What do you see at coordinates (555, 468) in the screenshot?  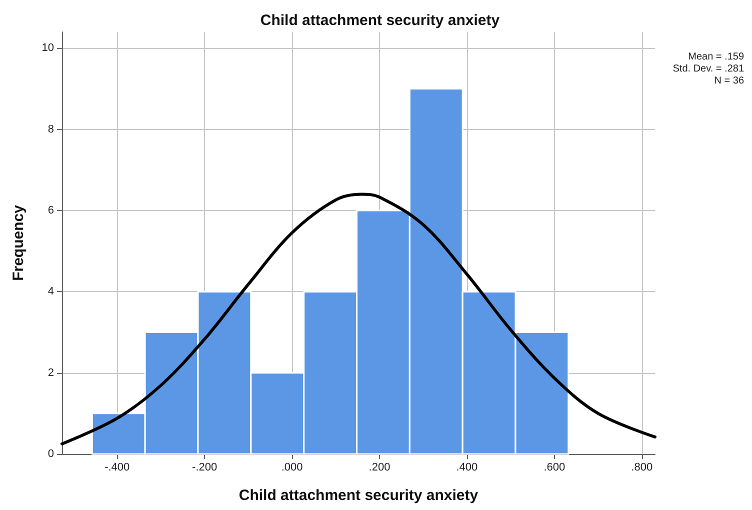 I see `x-tick-label: .600` at bounding box center [555, 468].